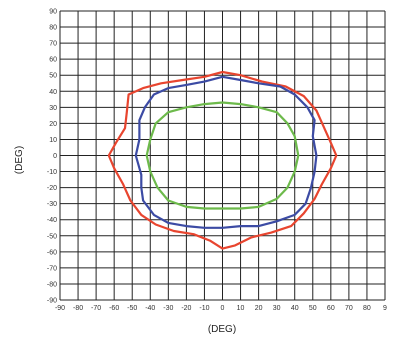 The height and width of the screenshot is (341, 393). I want to click on x-tick-label: 40, so click(295, 308).